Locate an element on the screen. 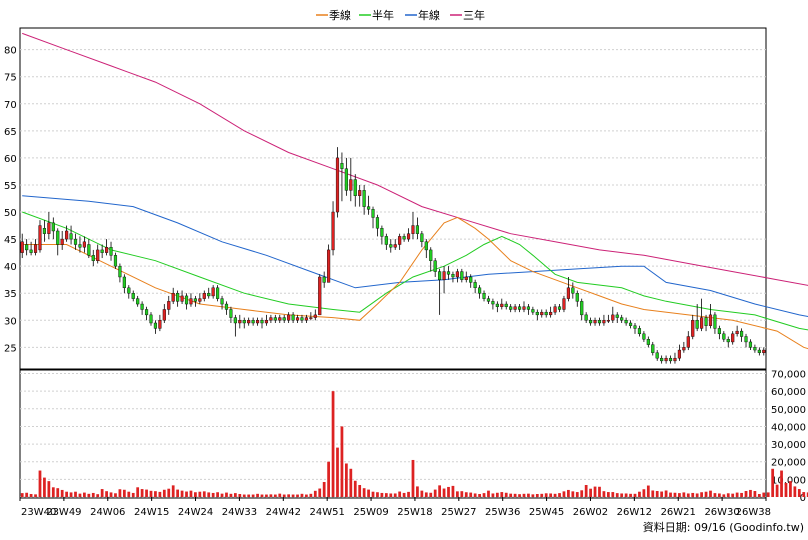  price-tick-label: 80 is located at coordinates (10, 51).